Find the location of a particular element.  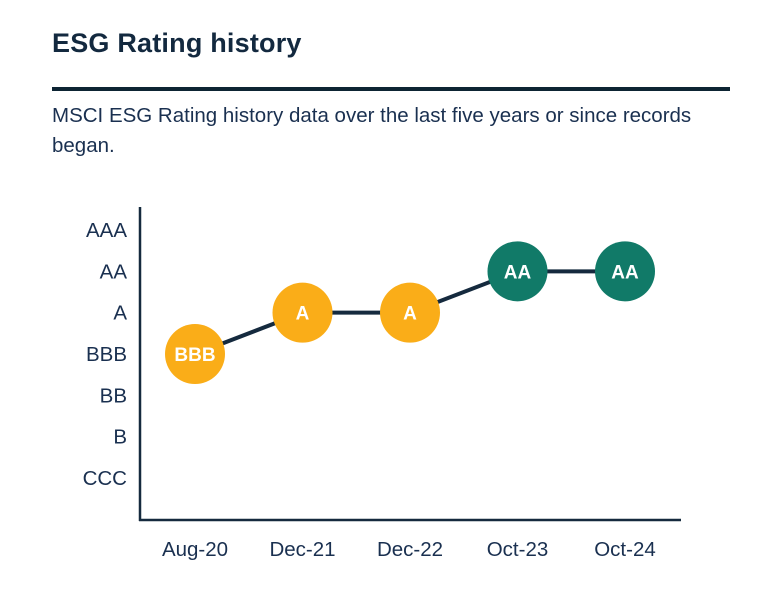

y-tick-label: B is located at coordinates (120, 437).